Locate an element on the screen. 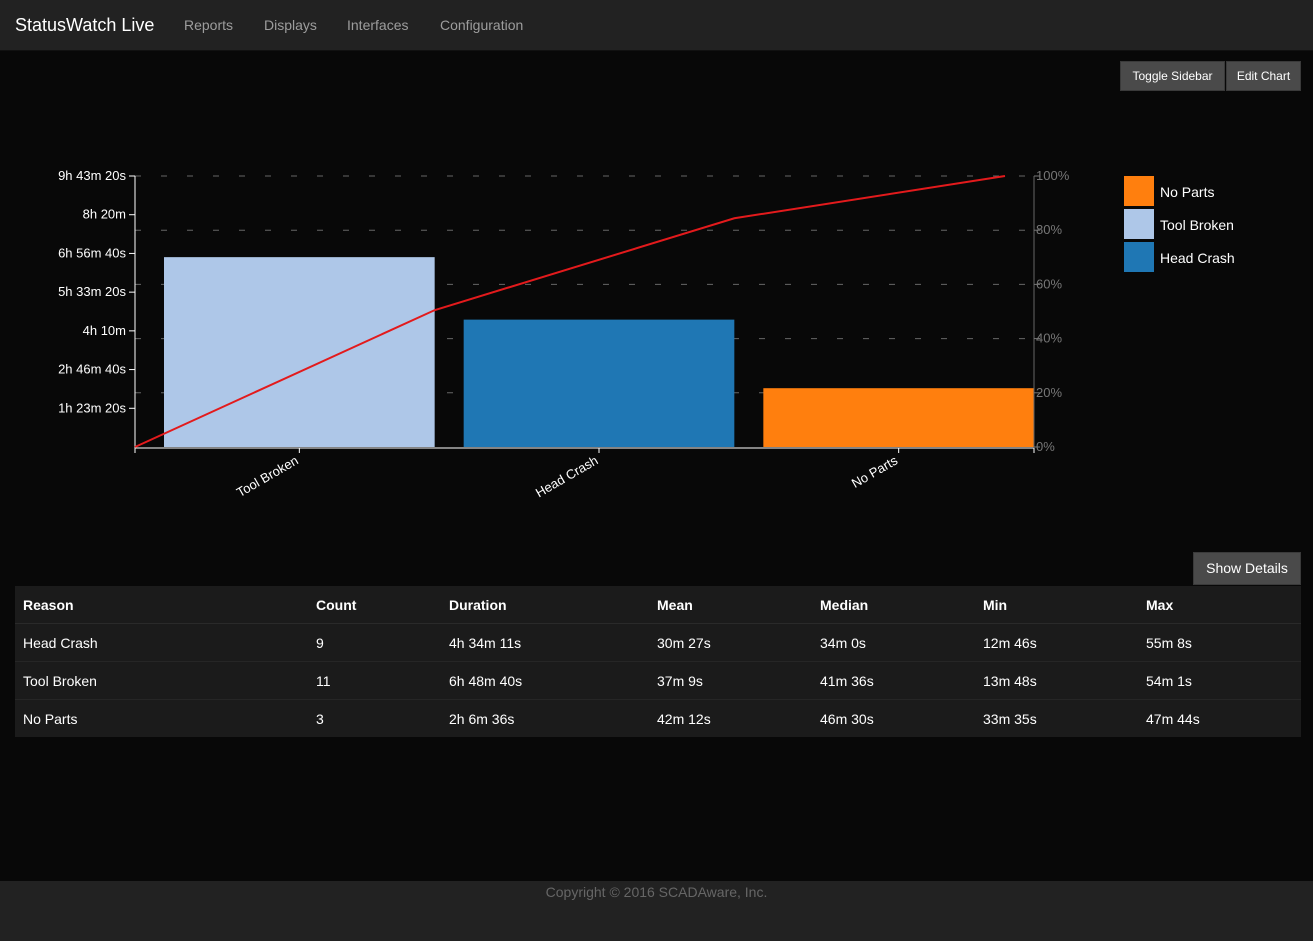 This screenshot has height=941, width=1313. cell-max: 47m 44s is located at coordinates (1219, 718).